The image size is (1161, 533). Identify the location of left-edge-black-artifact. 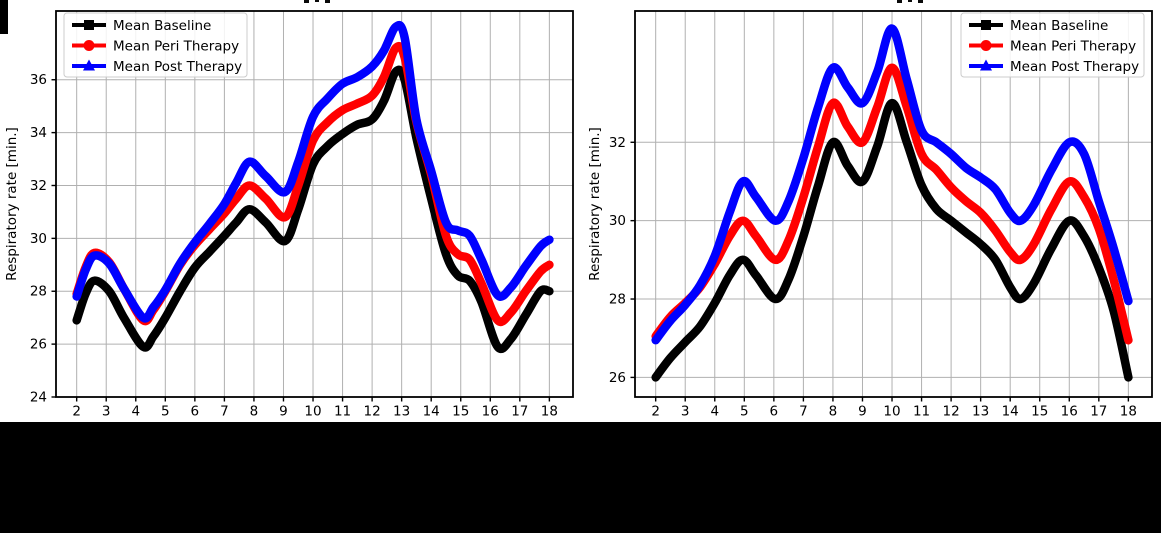
(4, 17).